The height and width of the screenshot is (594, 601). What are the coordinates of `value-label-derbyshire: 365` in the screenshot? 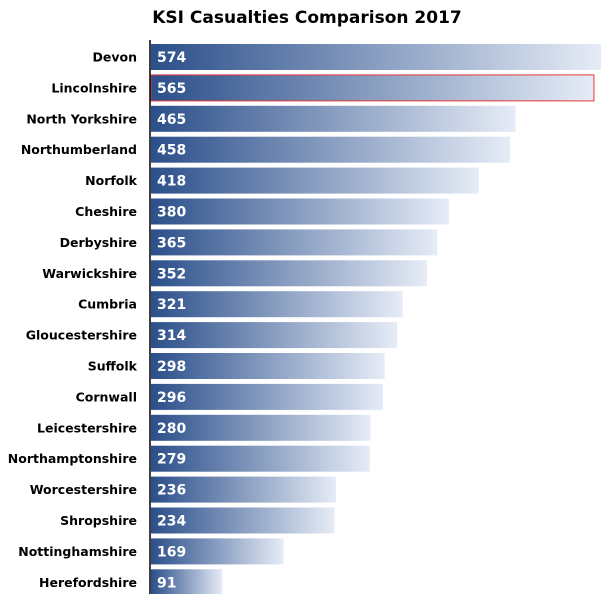 It's located at (171, 243).